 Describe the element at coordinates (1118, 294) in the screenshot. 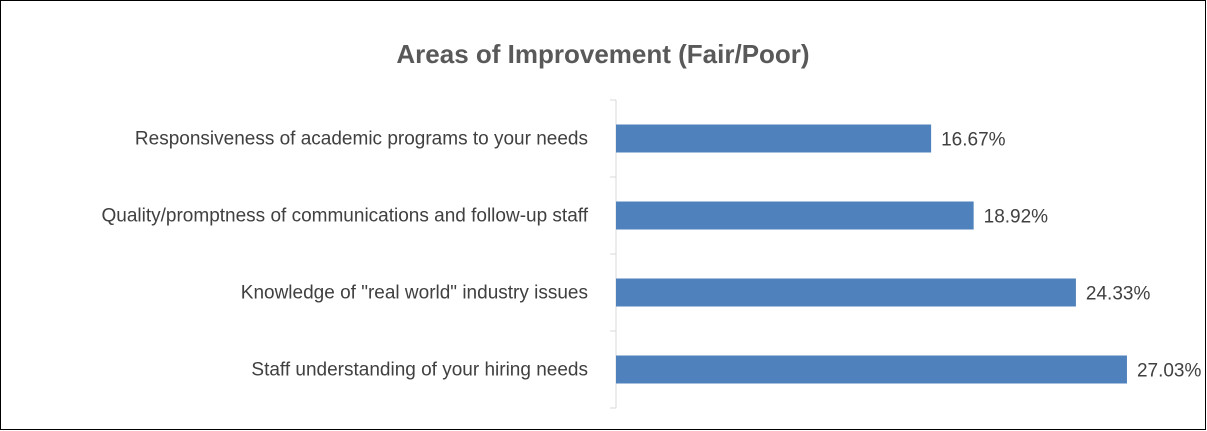

I see `value-label: 24.33%` at that location.